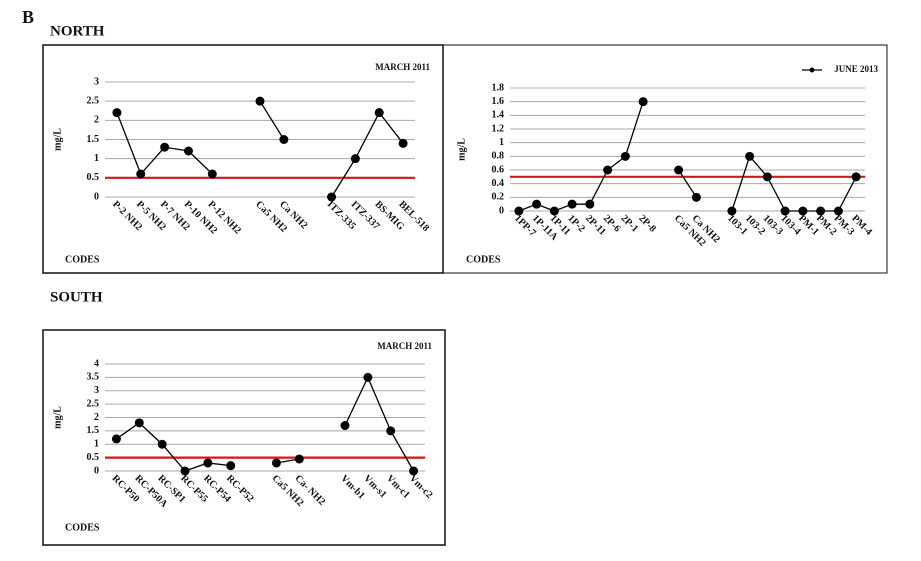  What do you see at coordinates (76, 297) in the screenshot?
I see `region-heading: SOUTH` at bounding box center [76, 297].